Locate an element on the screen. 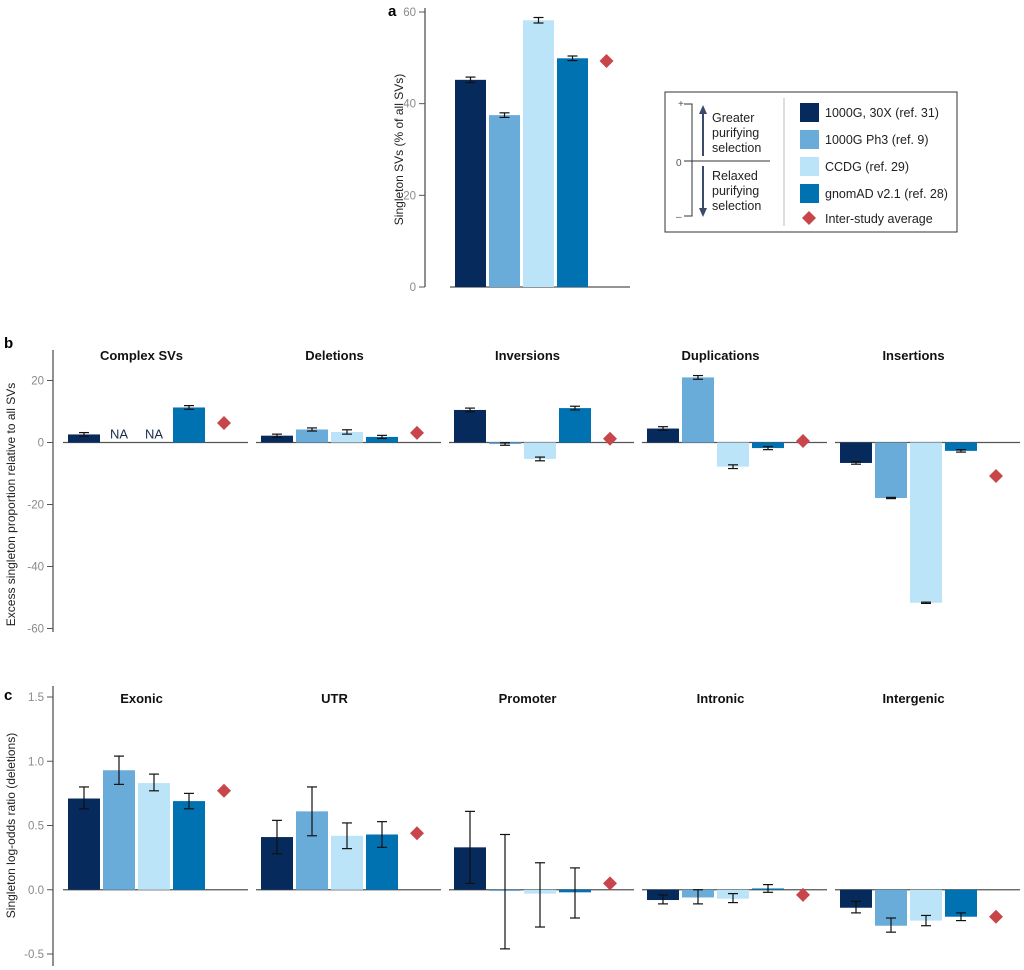 The image size is (1024, 970). scale-plus-label: + is located at coordinates (681, 104).